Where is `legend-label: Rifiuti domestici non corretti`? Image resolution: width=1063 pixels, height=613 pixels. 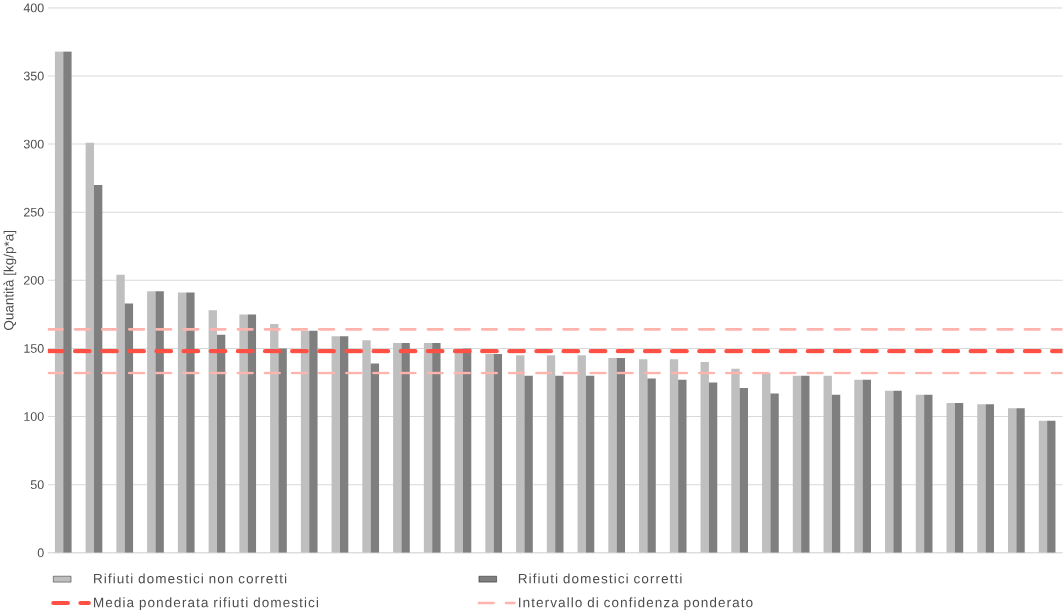 legend-label: Rifiuti domestici non corretti is located at coordinates (190, 578).